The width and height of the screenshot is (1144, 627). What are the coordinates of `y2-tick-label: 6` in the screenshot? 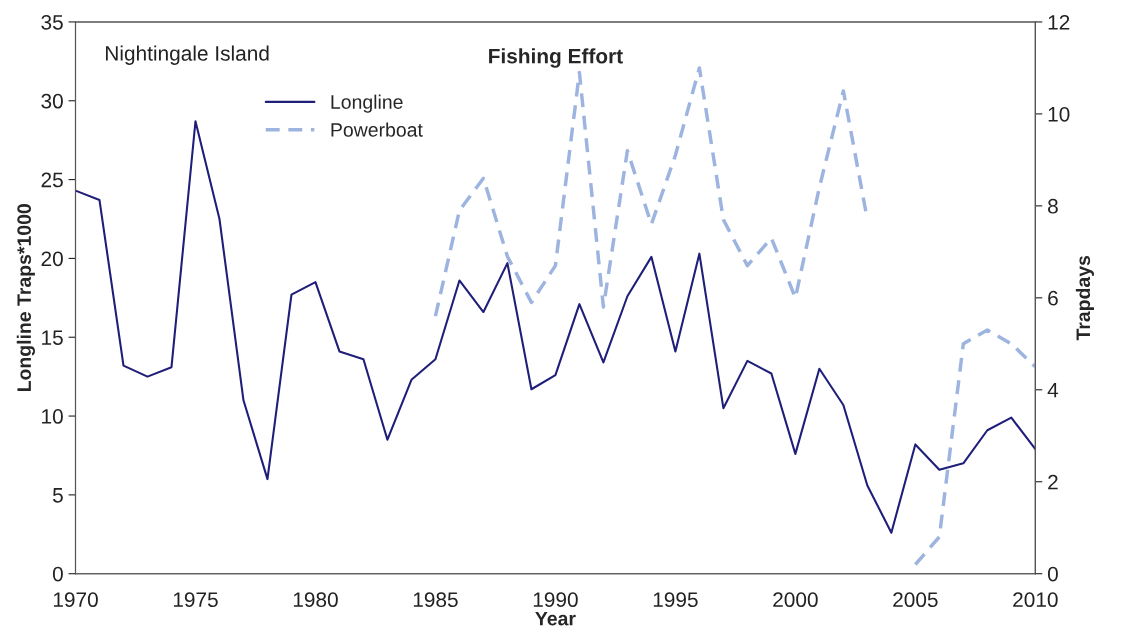 It's located at (1053, 298).